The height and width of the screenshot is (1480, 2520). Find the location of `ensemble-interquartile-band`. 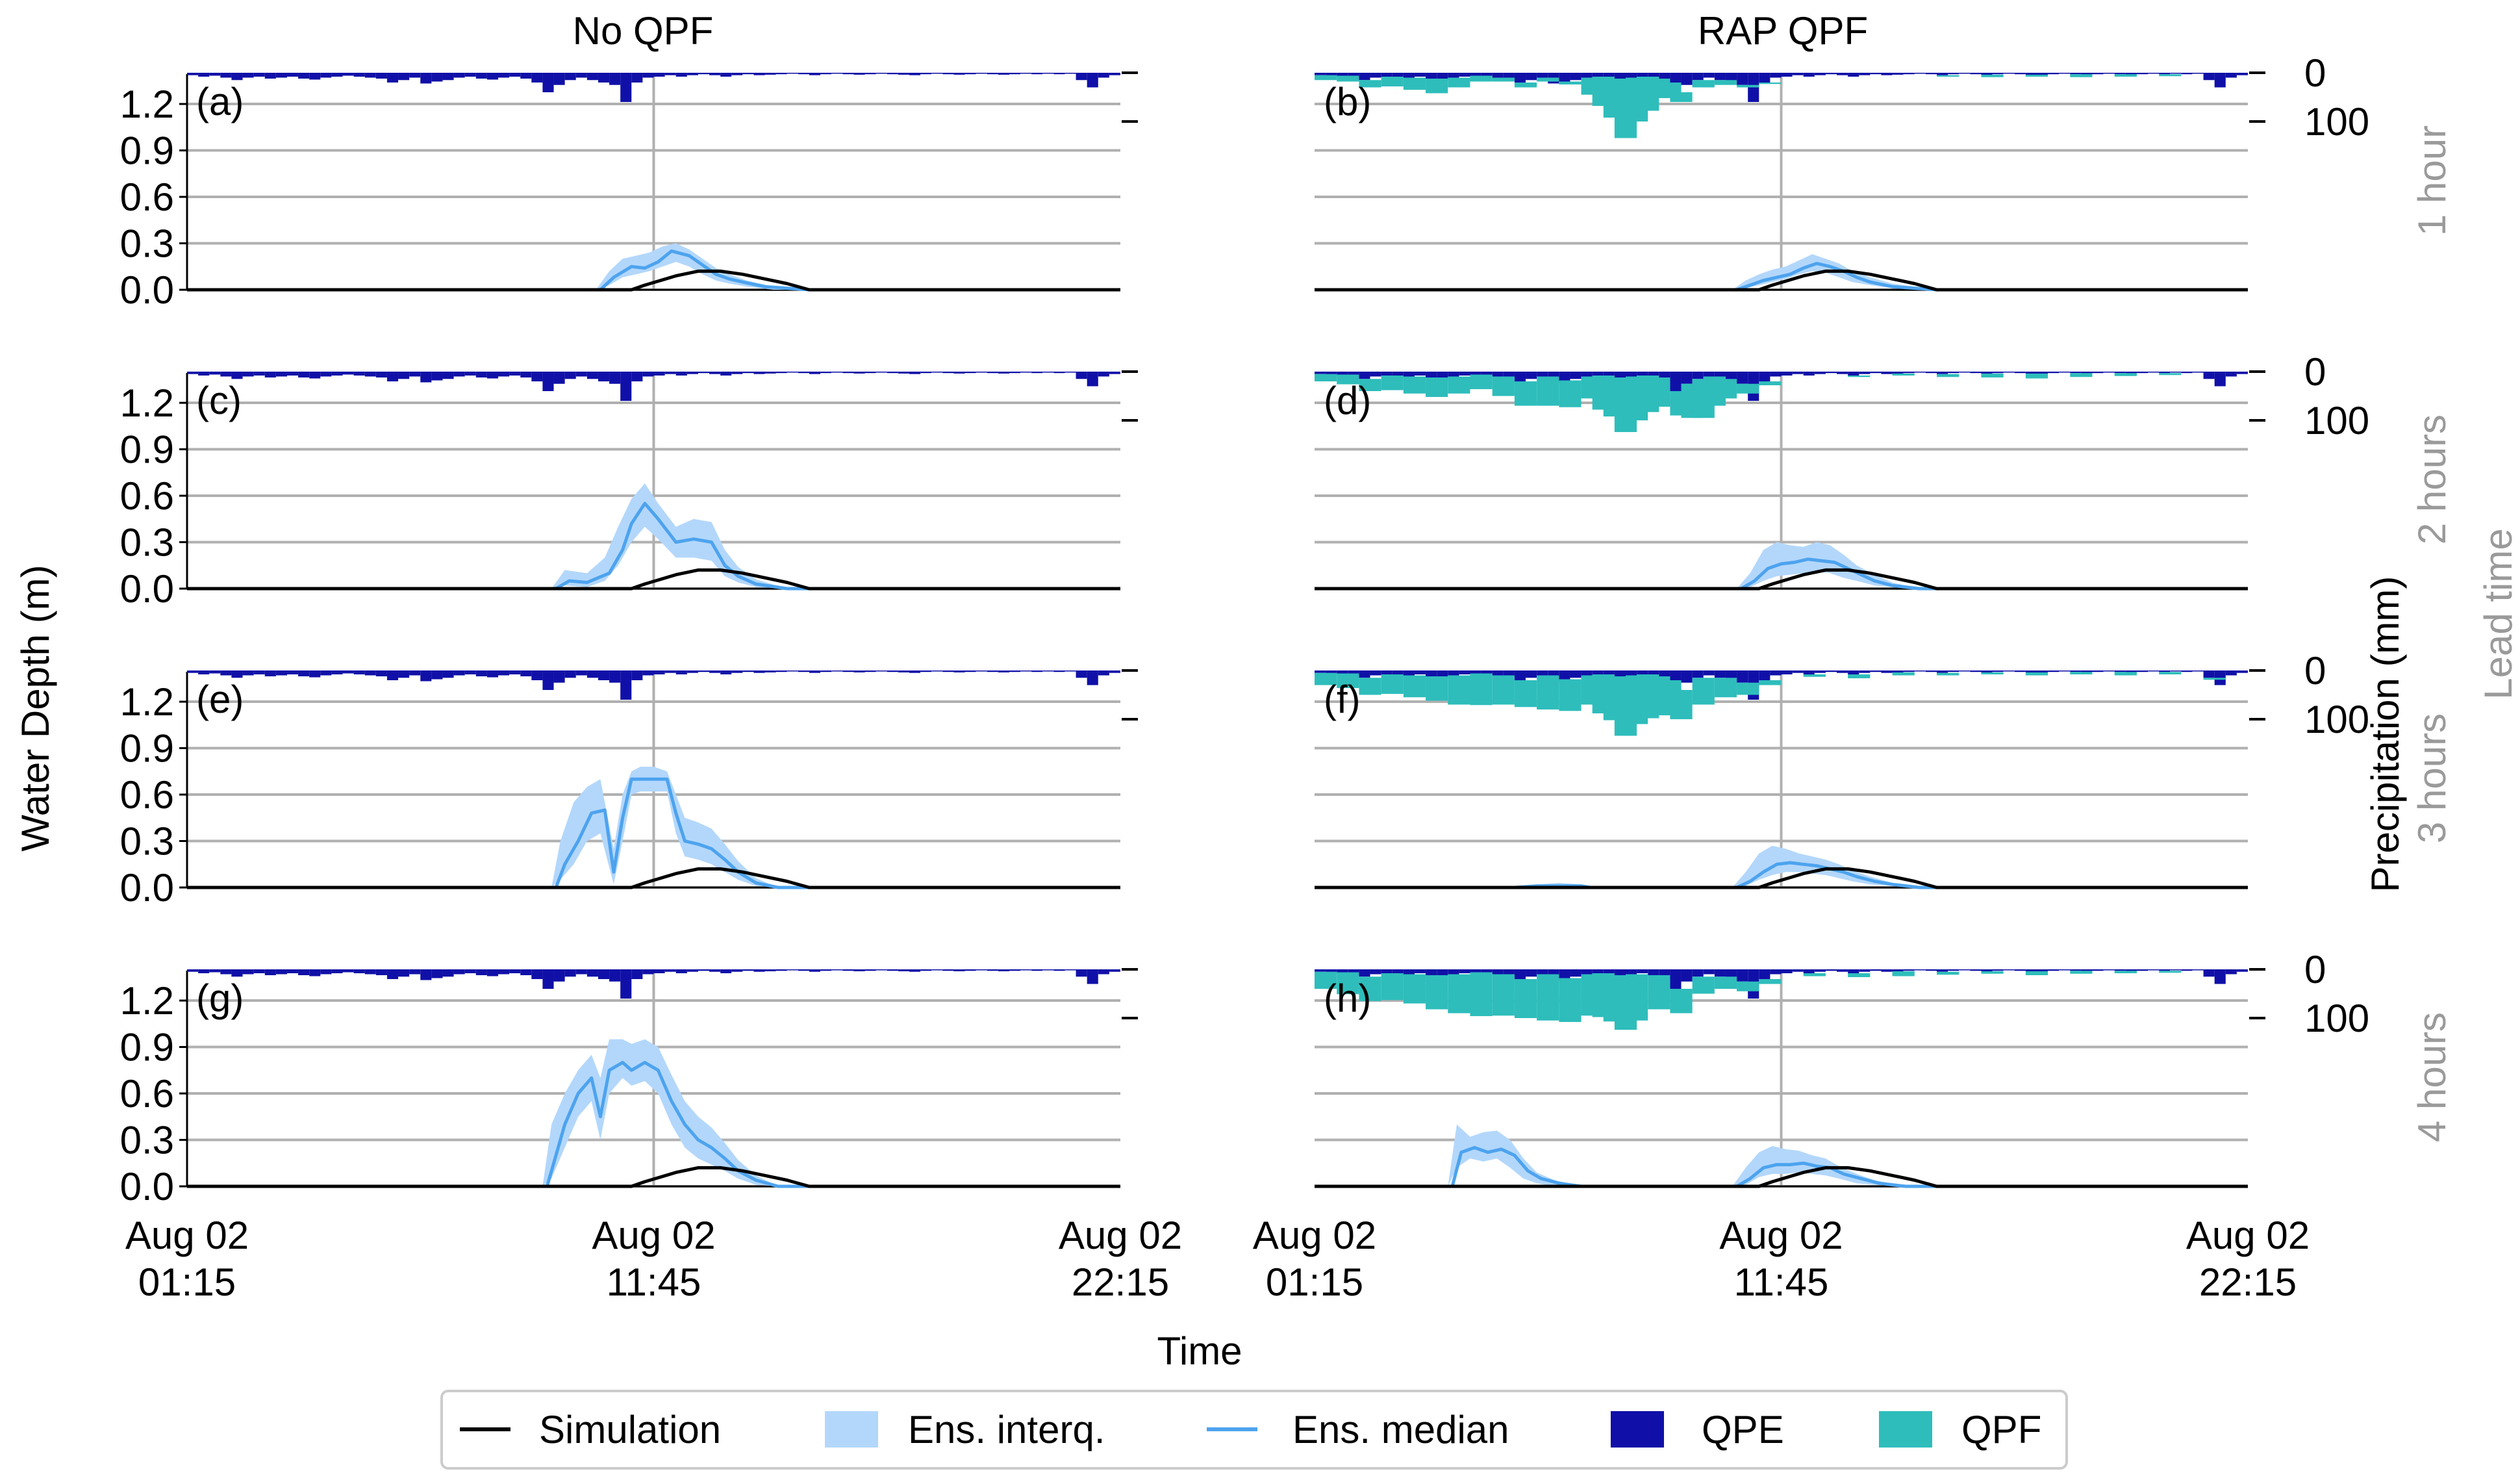

ensemble-interquartile-band is located at coordinates (654, 266).